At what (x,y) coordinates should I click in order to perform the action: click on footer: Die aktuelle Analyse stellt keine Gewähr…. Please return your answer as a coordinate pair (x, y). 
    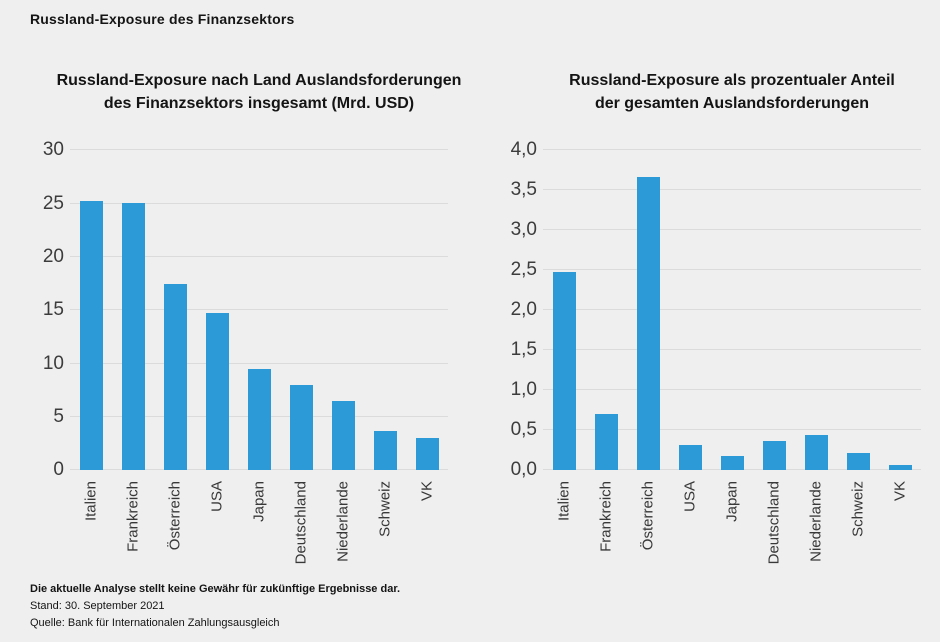
    Looking at the image, I should click on (215, 606).